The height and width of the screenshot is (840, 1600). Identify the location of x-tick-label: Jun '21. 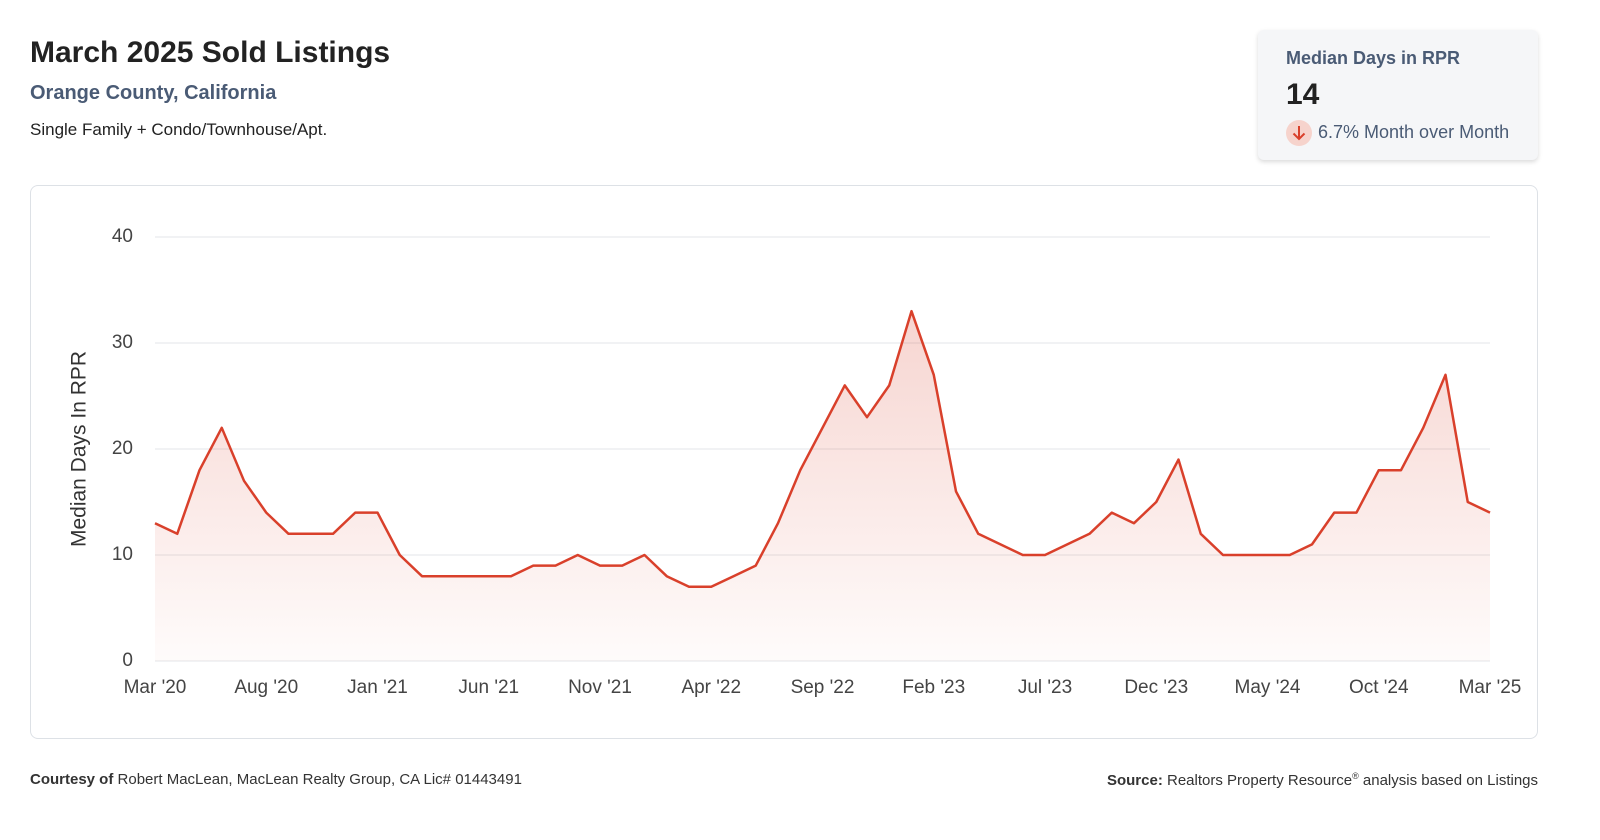
(488, 687).